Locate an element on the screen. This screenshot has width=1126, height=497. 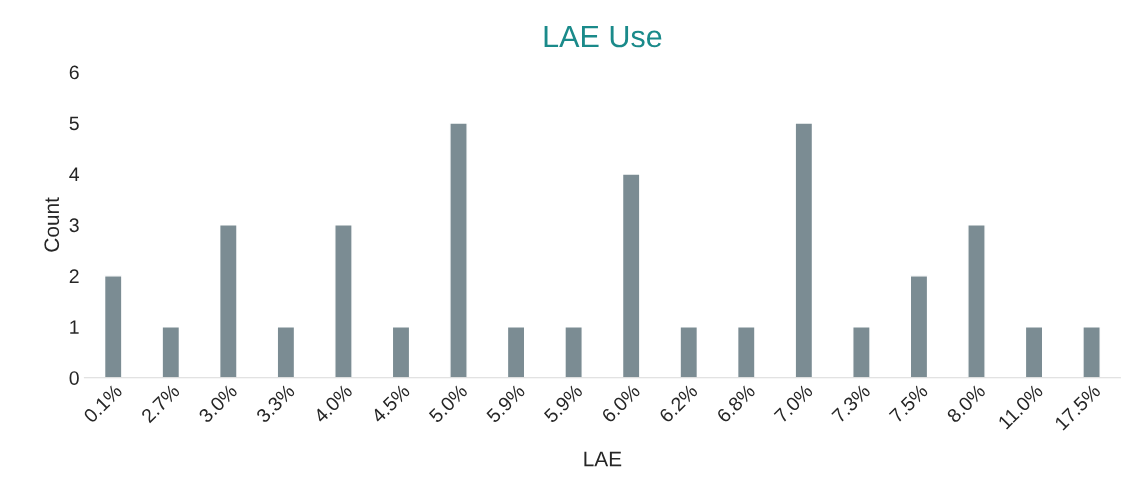
chart-title: LAE Use is located at coordinates (603, 37).